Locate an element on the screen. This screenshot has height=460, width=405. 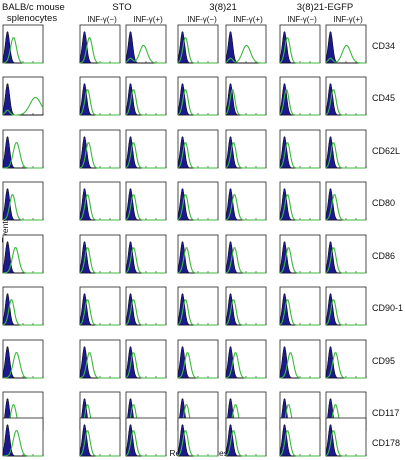
panel-cd90-1-col6 is located at coordinates (346, 306).